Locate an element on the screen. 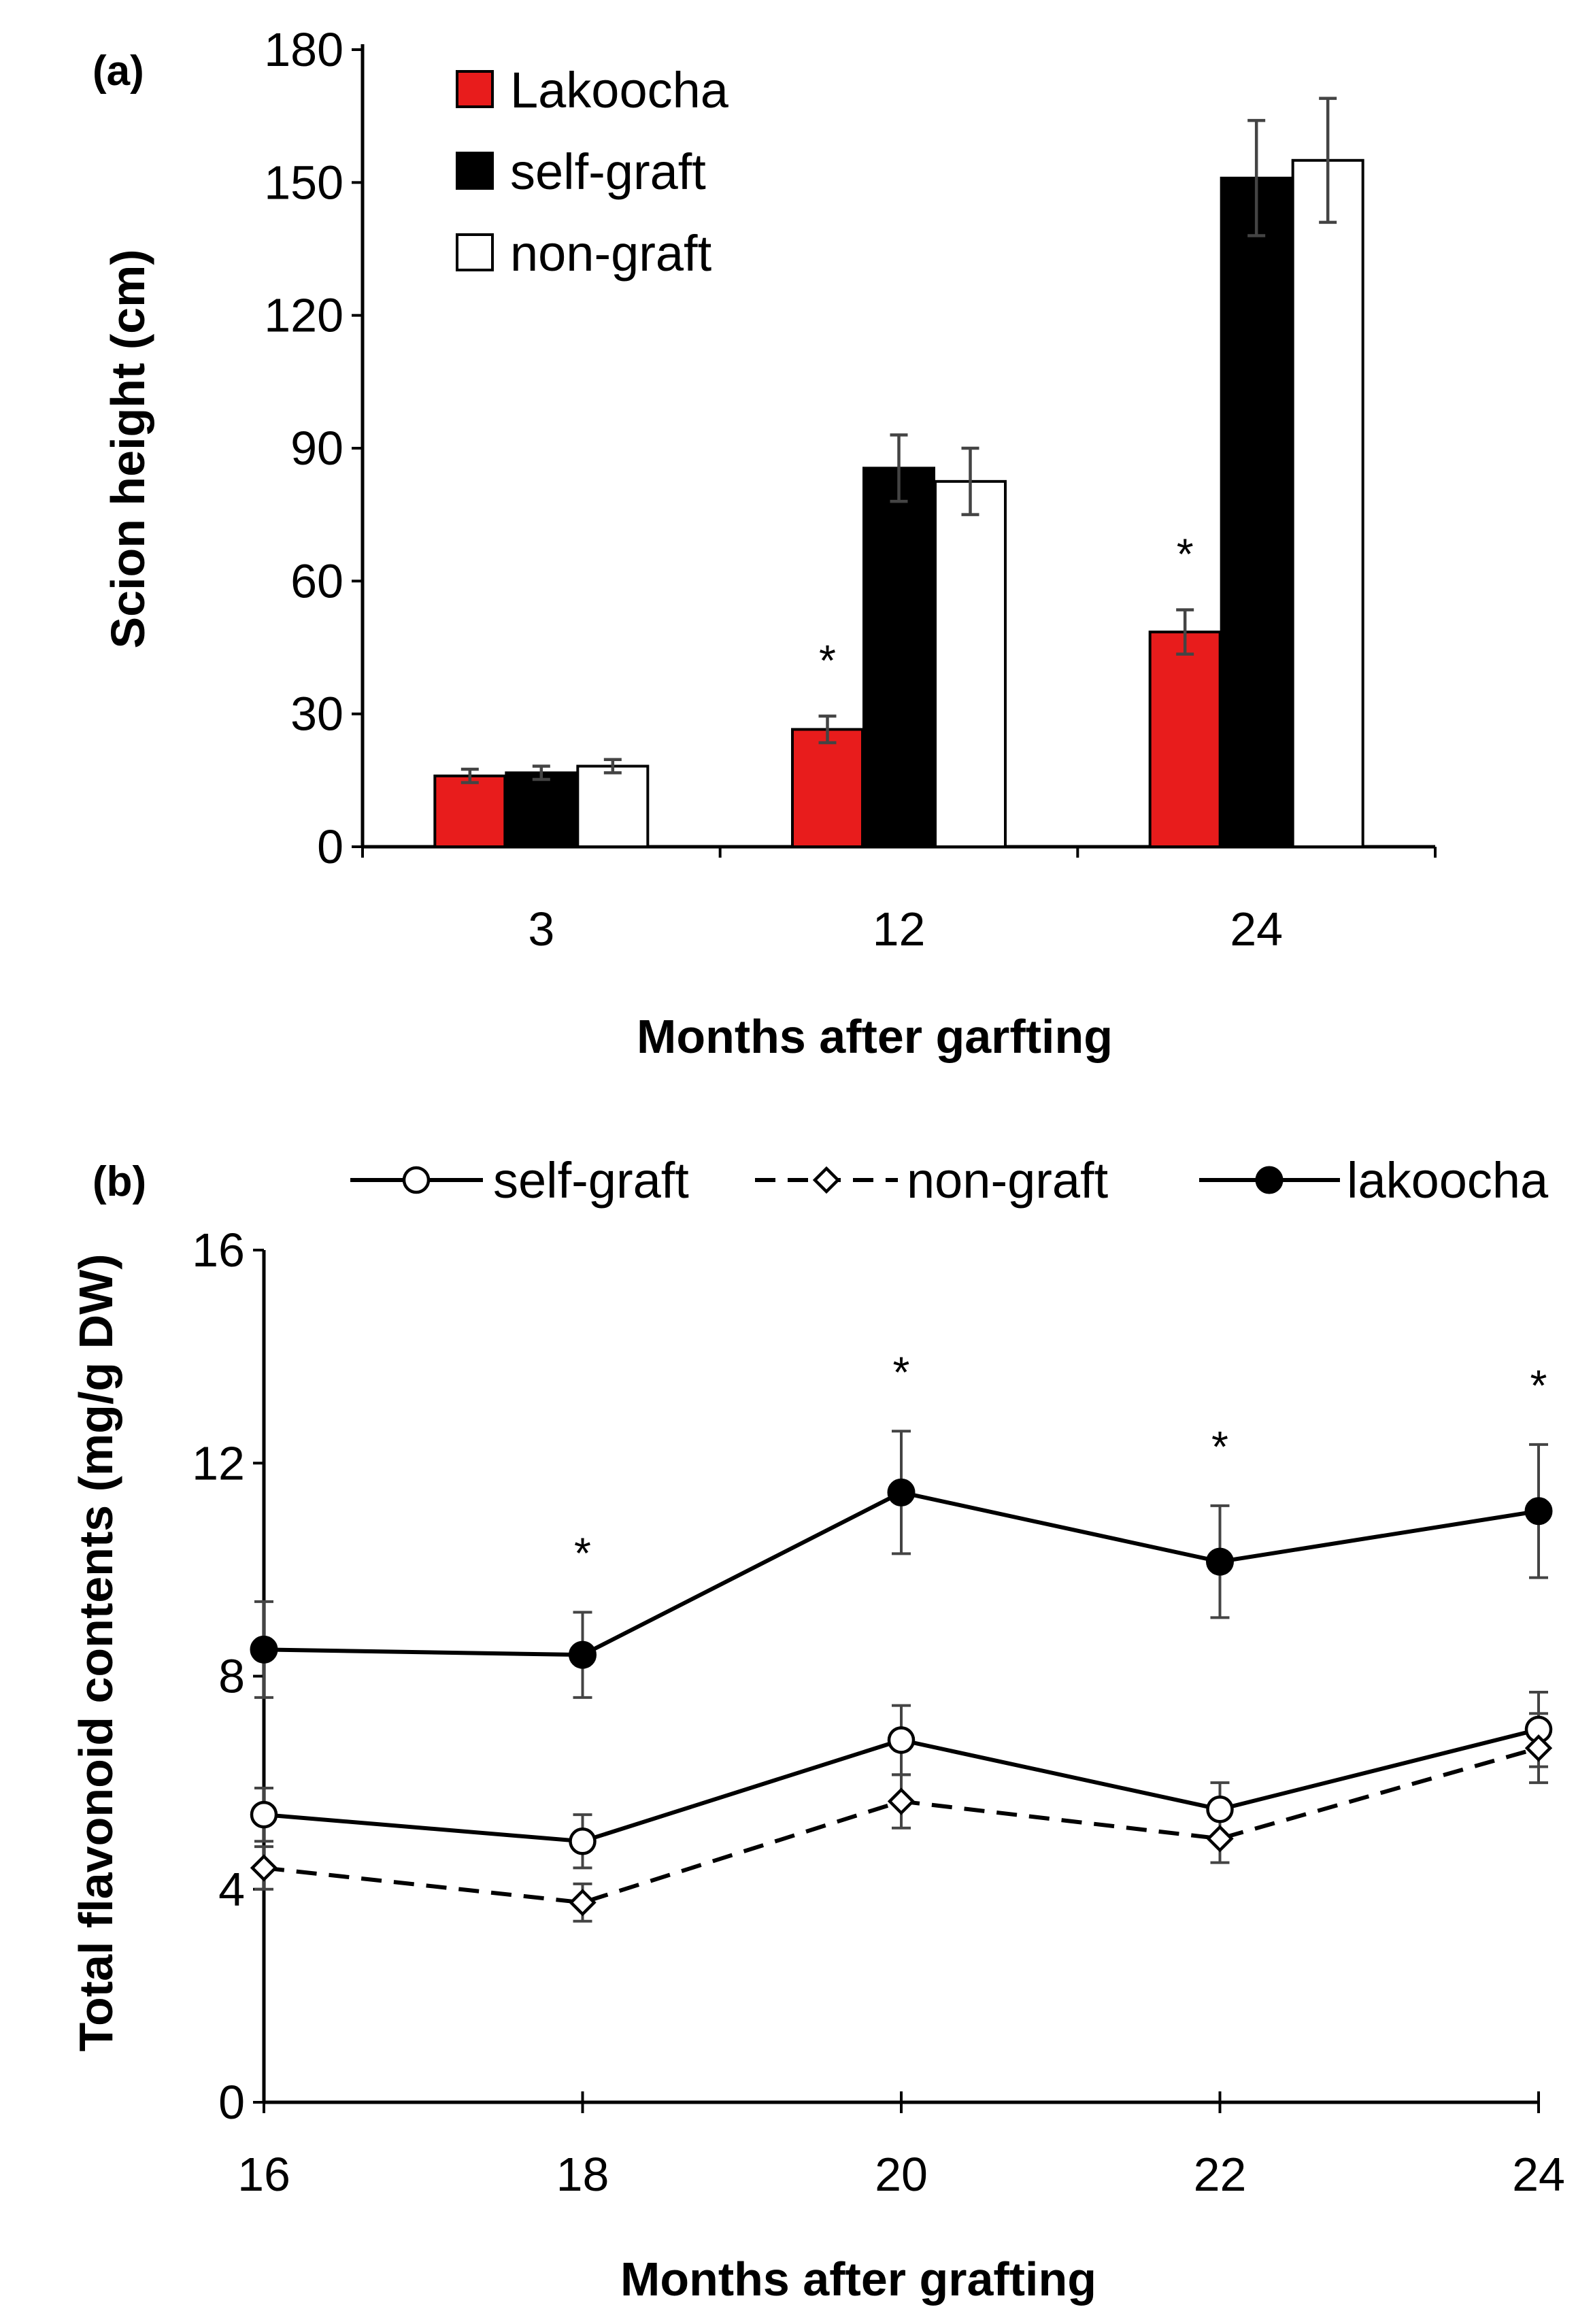 The height and width of the screenshot is (2324, 1593). y-tick-label: 180 is located at coordinates (303, 49).